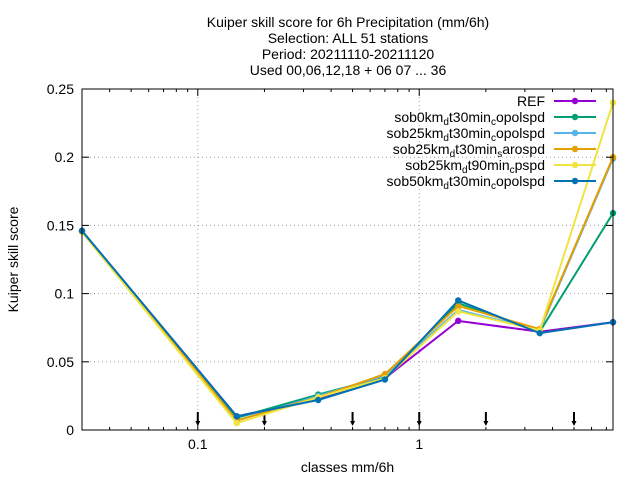 This screenshot has height=485, width=640. Describe the element at coordinates (499, 154) in the screenshot. I see `legend-label-subscript: s` at that location.